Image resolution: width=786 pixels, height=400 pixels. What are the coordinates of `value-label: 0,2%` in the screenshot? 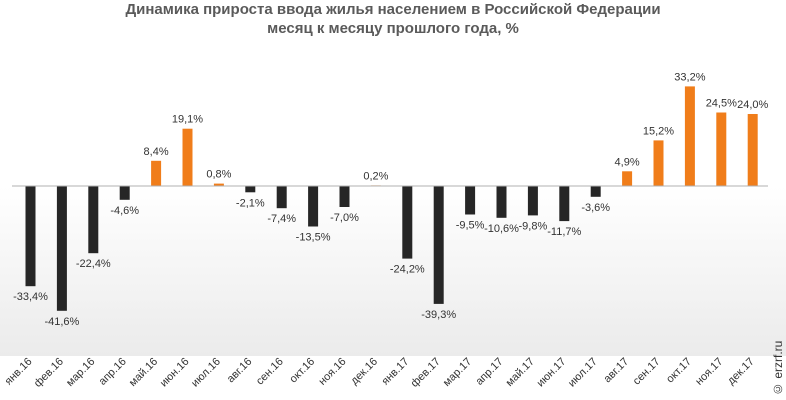 It's located at (375, 176).